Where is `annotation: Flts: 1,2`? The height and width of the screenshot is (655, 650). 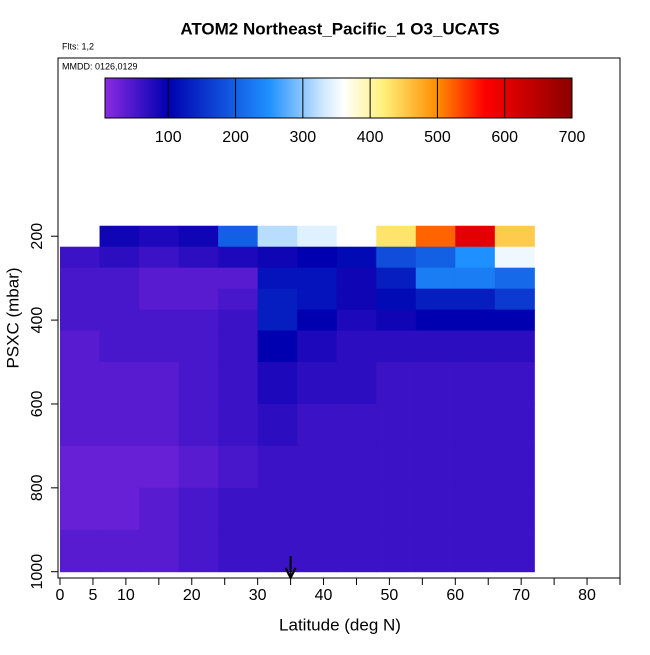
annotation: Flts: 1,2 is located at coordinates (78, 46).